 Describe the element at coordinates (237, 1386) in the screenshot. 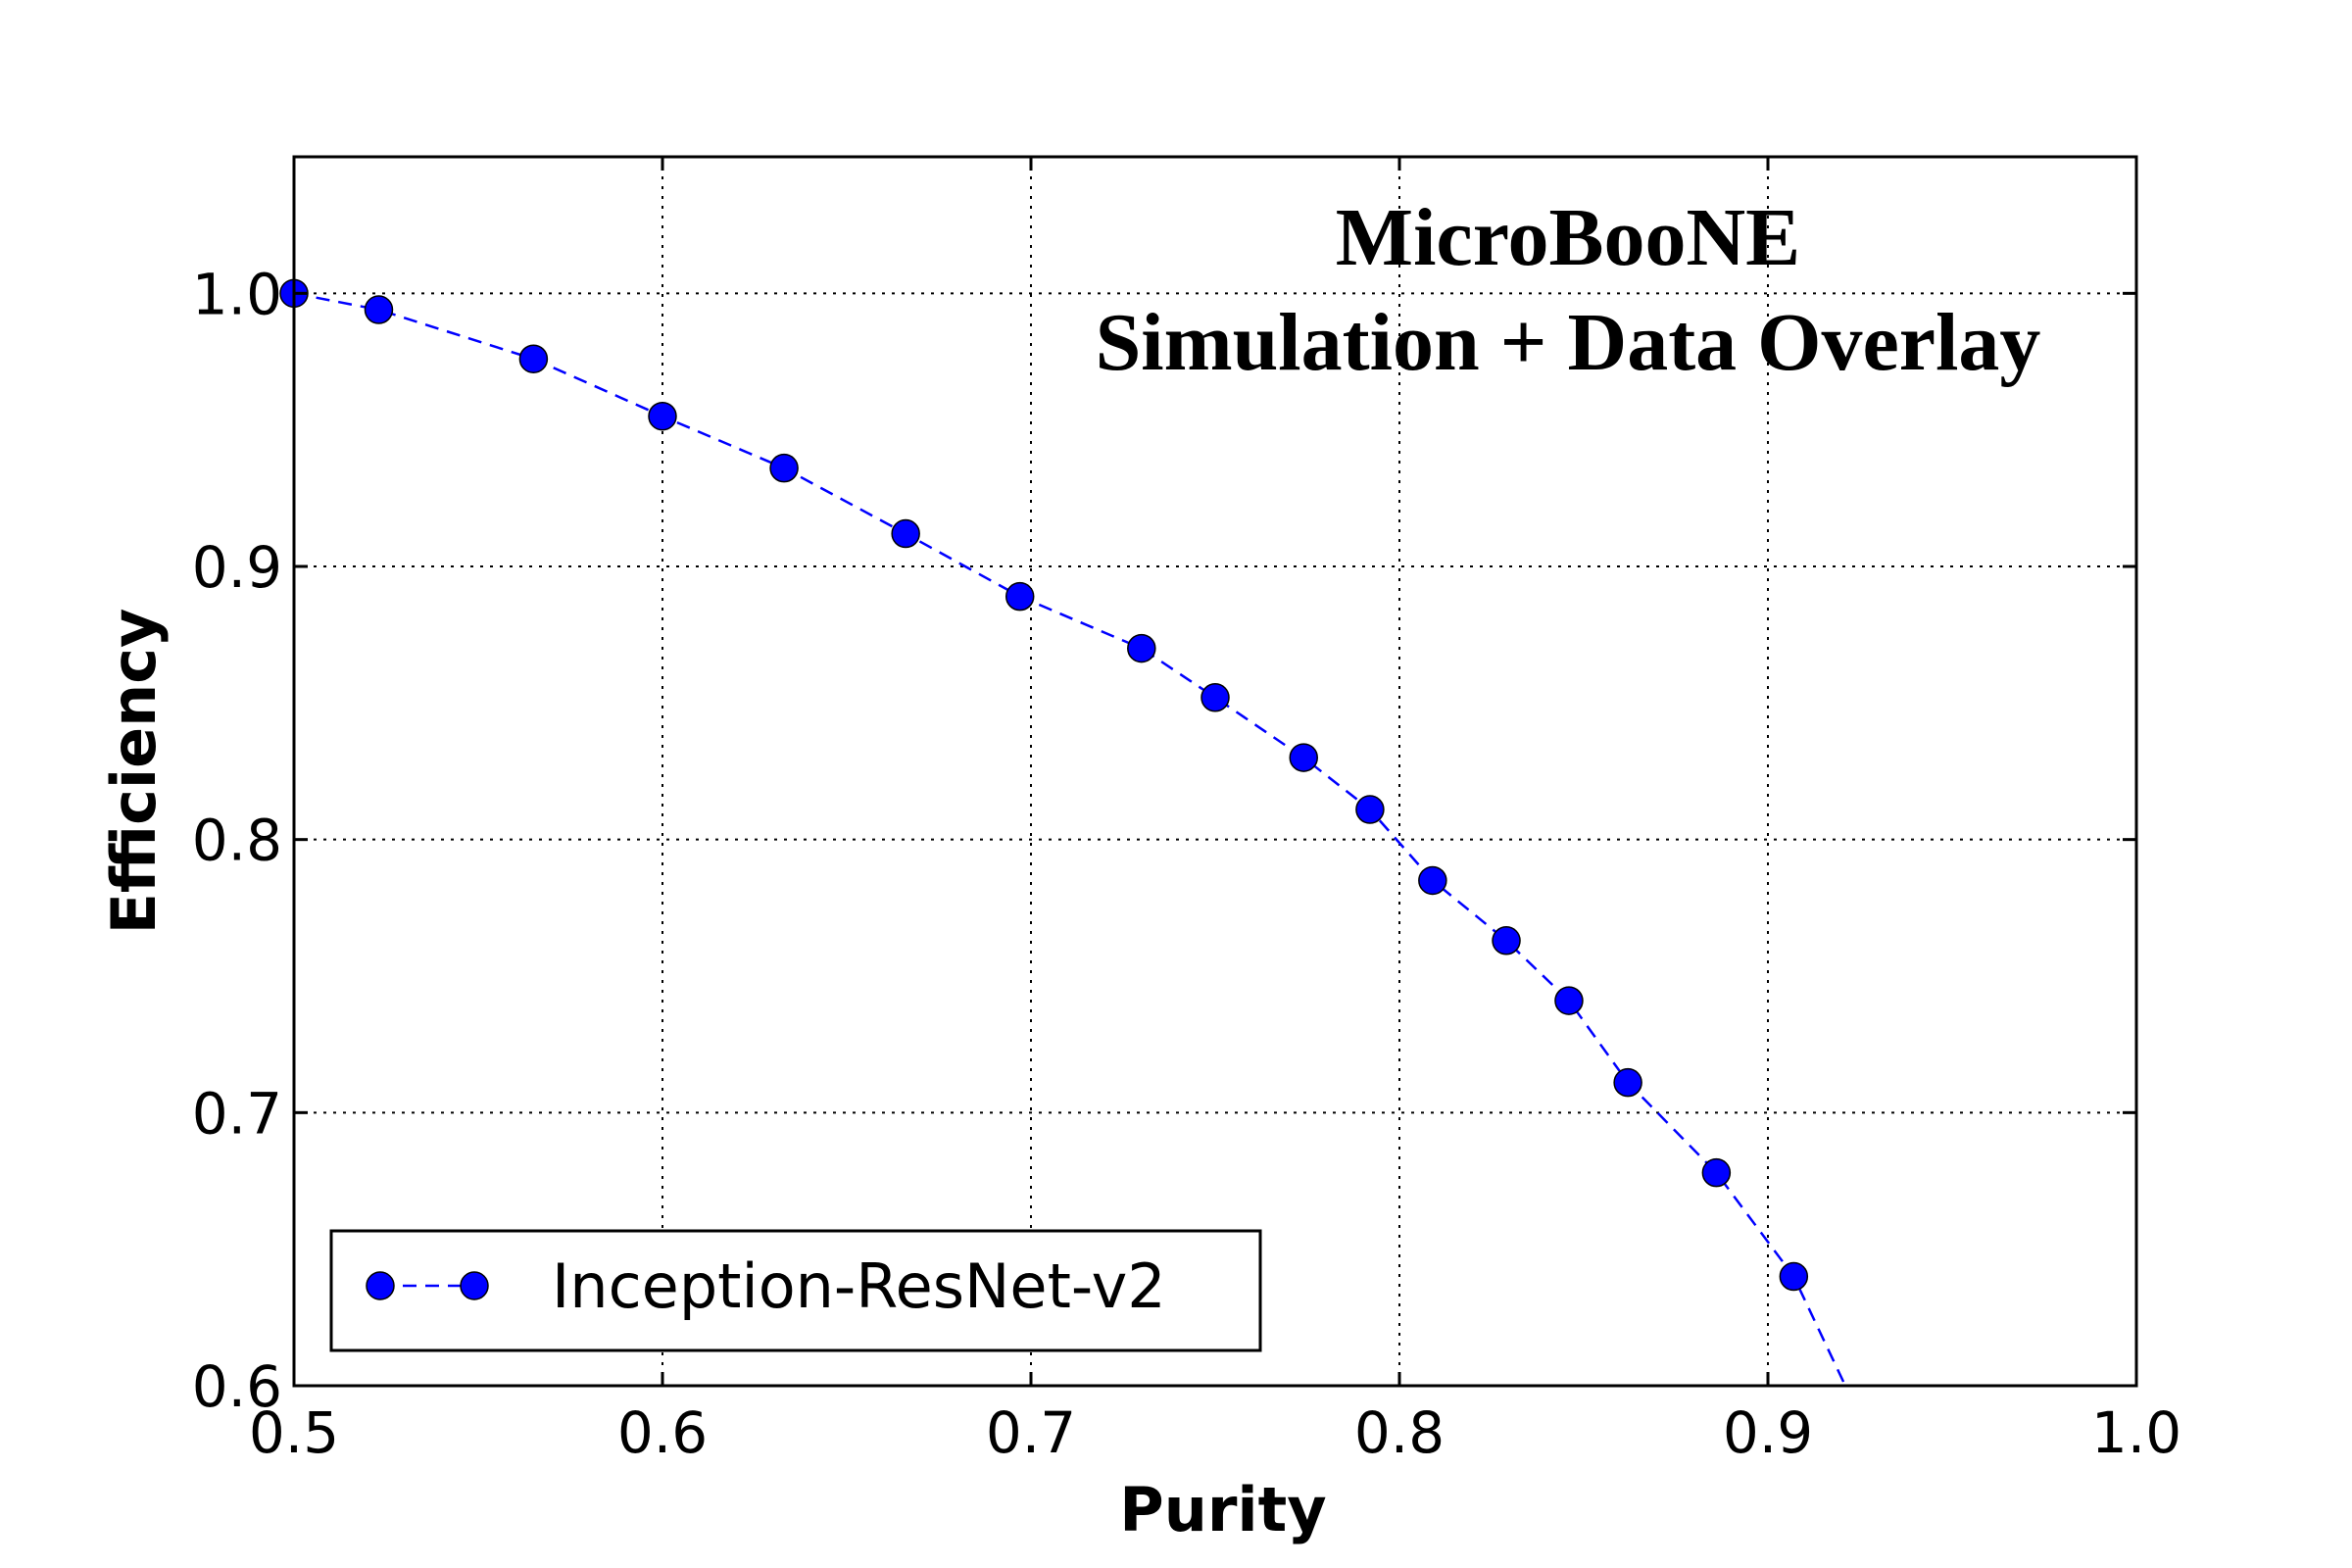

I see `y-tick-label: 0.6` at that location.